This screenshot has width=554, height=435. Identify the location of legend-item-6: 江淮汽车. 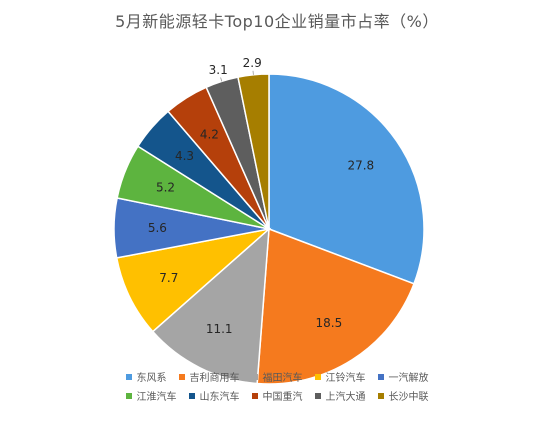
(151, 395).